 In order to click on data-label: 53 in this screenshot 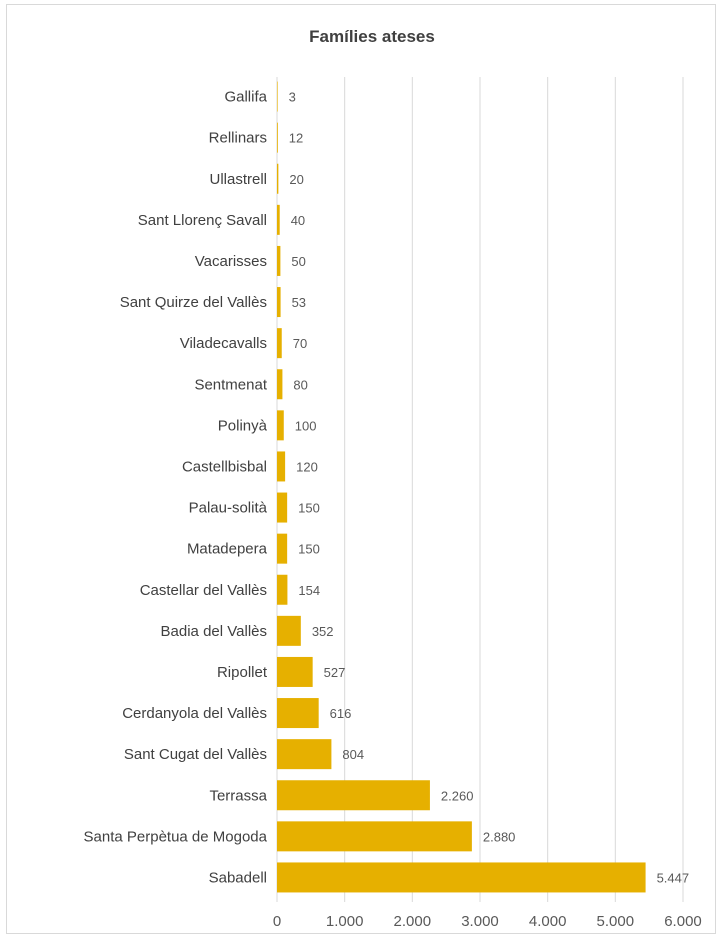, I will do `click(299, 302)`.